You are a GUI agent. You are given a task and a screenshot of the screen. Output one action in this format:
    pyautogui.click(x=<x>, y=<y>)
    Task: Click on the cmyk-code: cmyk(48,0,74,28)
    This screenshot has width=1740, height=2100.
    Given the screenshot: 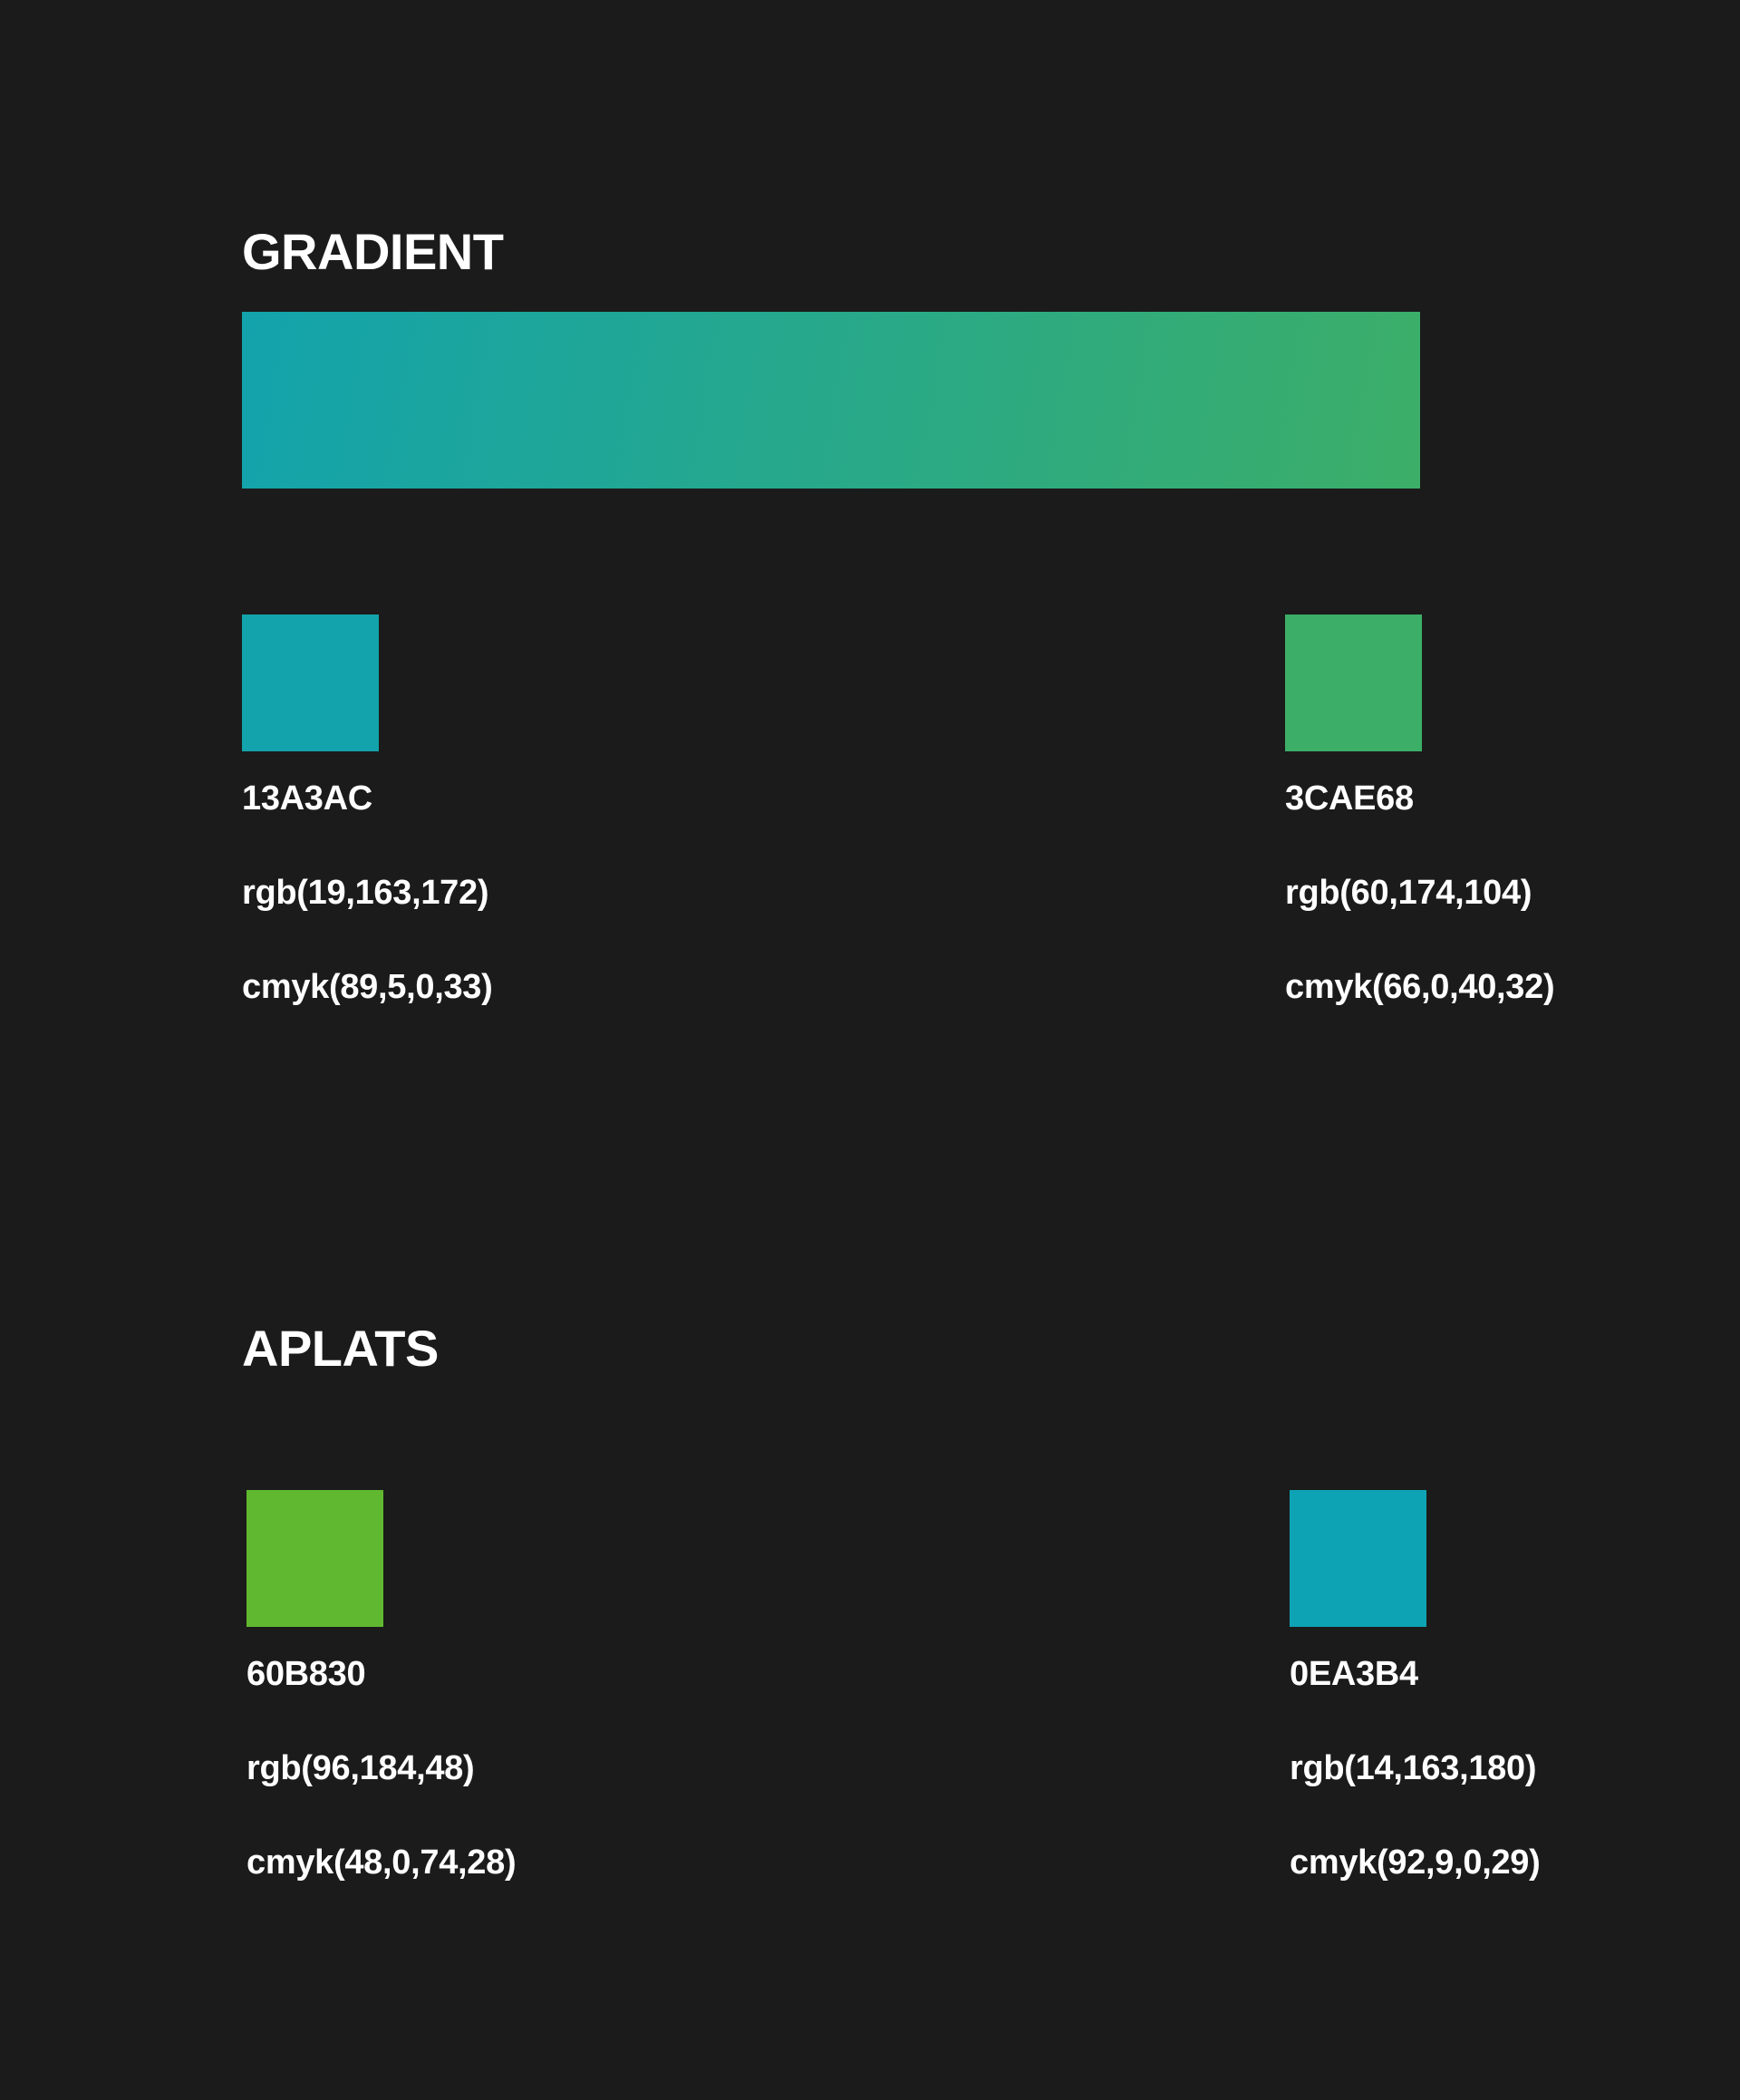 What is the action you would take?
    pyautogui.click(x=381, y=1863)
    